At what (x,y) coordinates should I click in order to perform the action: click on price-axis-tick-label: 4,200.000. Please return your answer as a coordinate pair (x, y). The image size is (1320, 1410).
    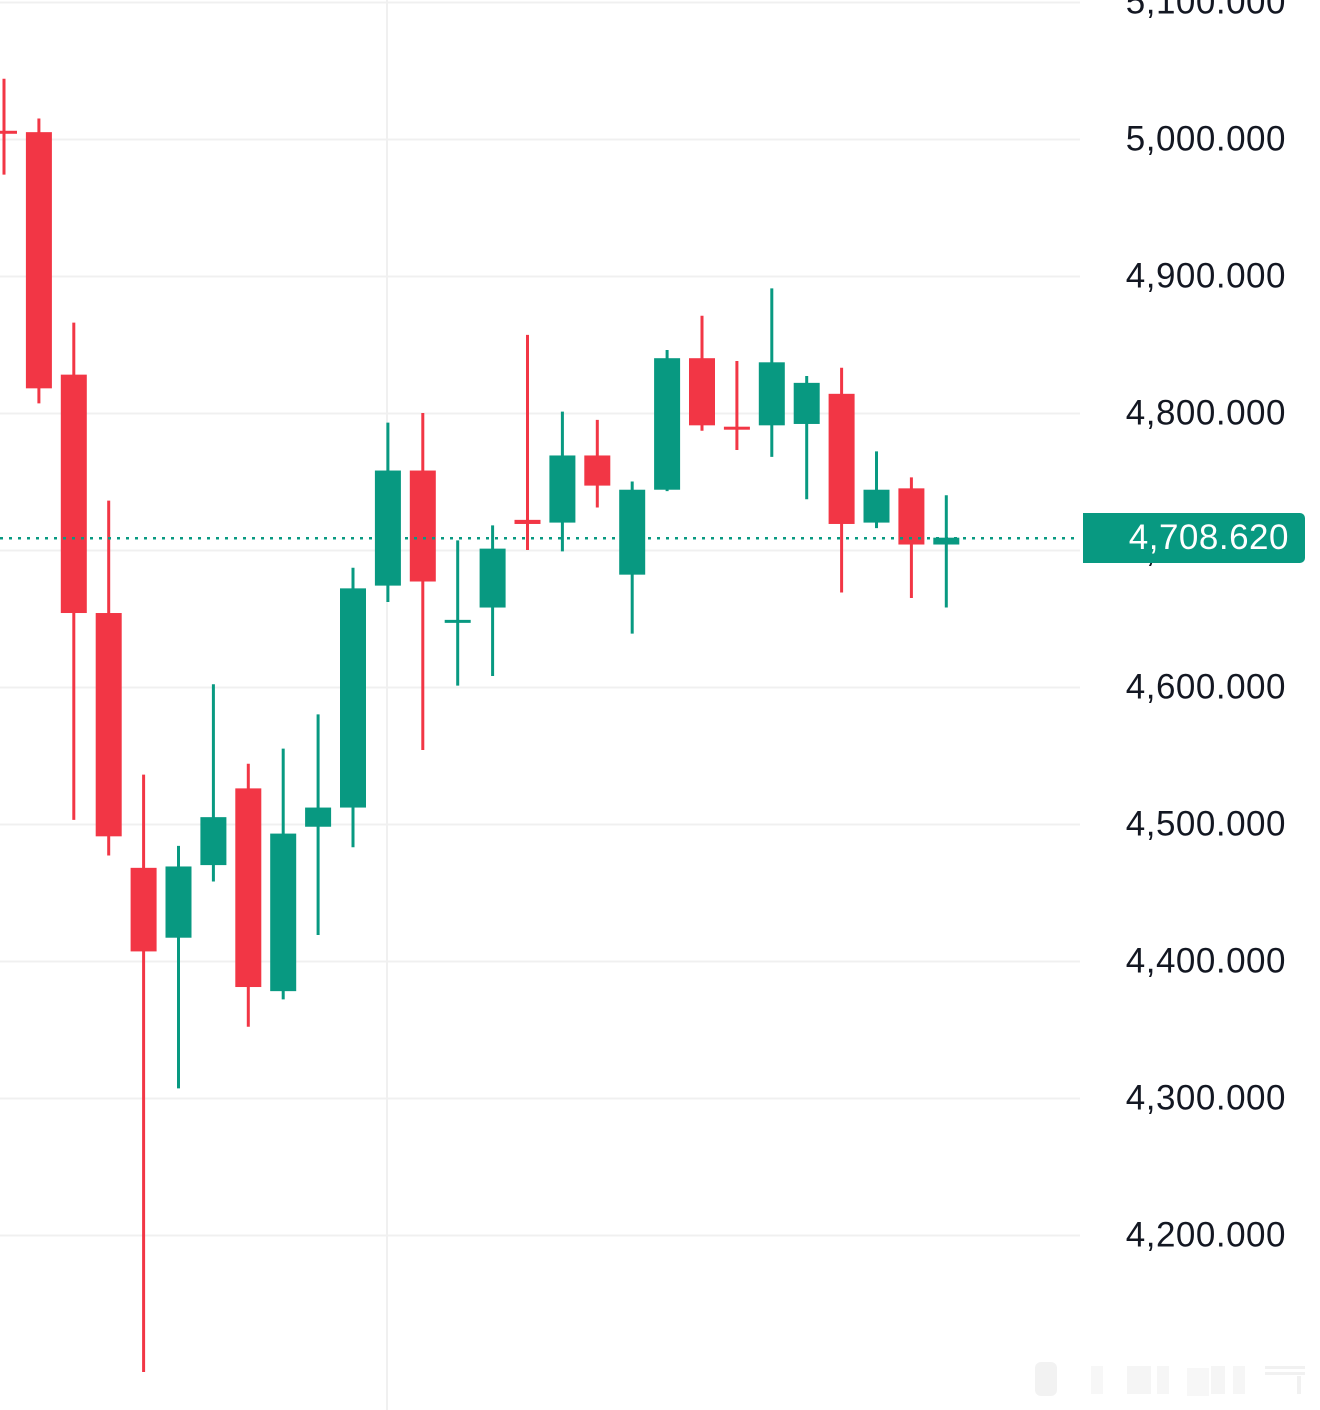
    Looking at the image, I should click on (1205, 1235).